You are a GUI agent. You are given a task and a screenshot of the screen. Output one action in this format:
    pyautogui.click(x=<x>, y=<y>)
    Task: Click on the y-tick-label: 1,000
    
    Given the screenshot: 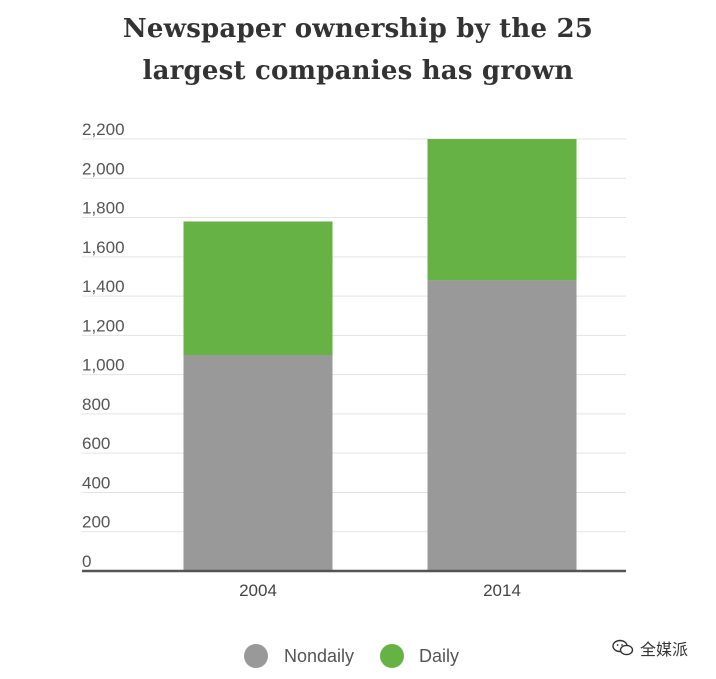 What is the action you would take?
    pyautogui.click(x=103, y=365)
    